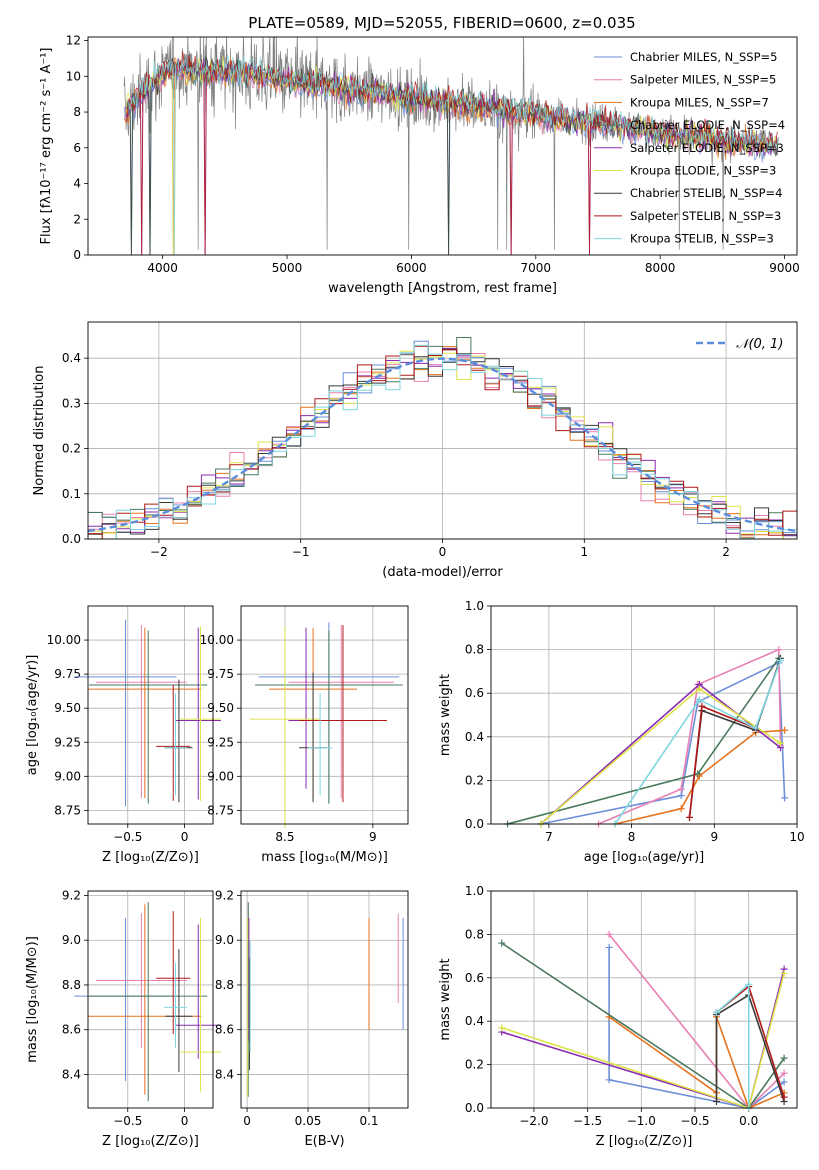 This screenshot has height=1170, width=819. What do you see at coordinates (703, 171) in the screenshot?
I see `legend-label: Kroupa ELODIE, N_SSP=3` at bounding box center [703, 171].